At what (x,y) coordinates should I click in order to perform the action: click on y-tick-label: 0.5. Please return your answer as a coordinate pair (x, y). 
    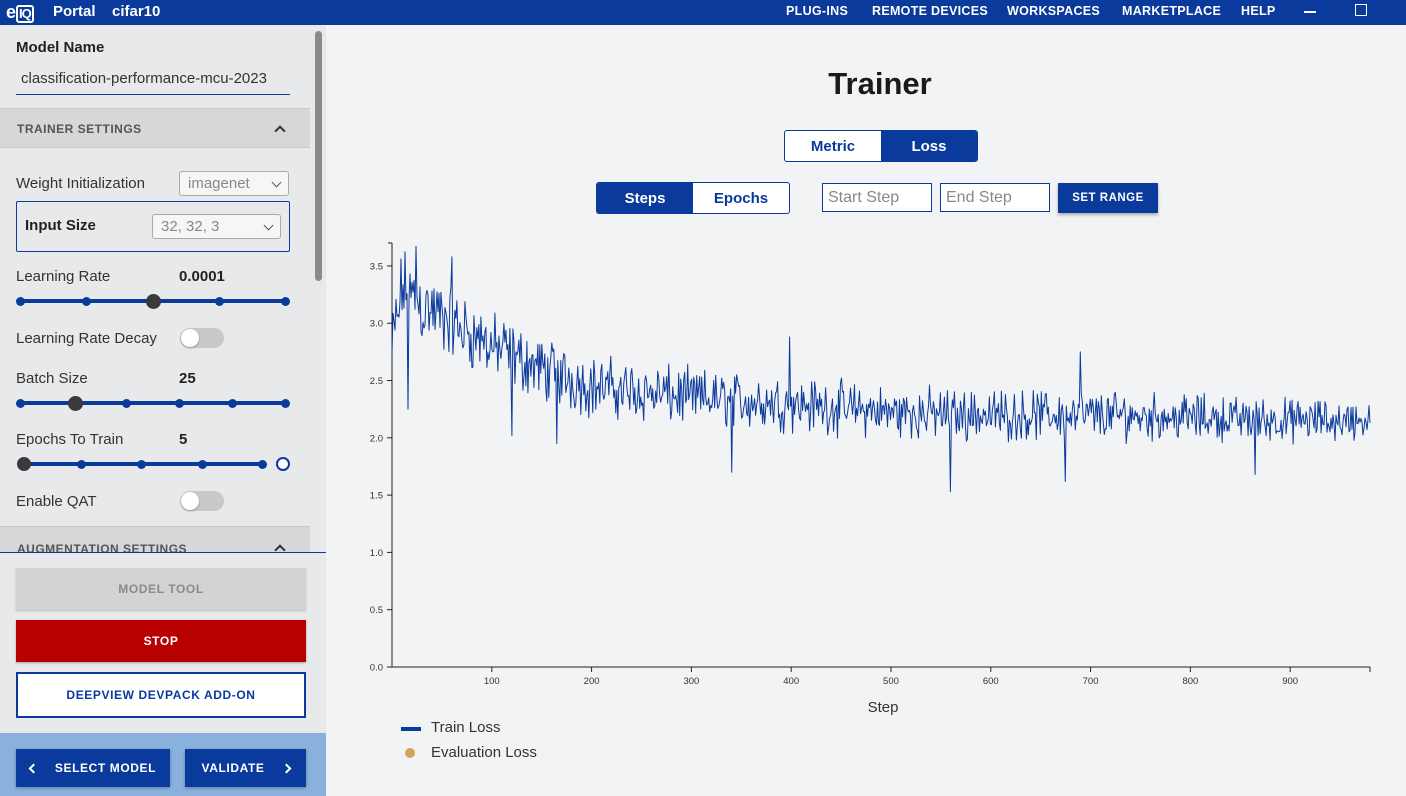
    Looking at the image, I should click on (376, 610).